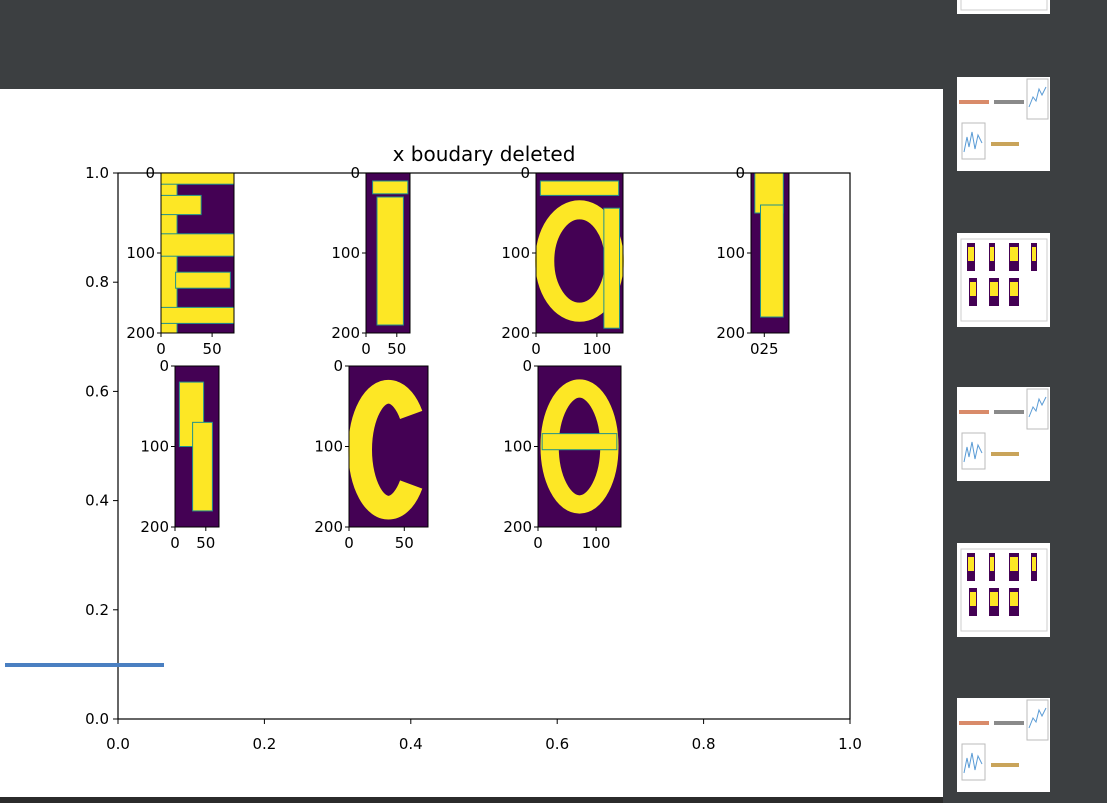 Image resolution: width=1107 pixels, height=803 pixels. What do you see at coordinates (84, 665) in the screenshot?
I see `selected-thumbnail-indicator` at bounding box center [84, 665].